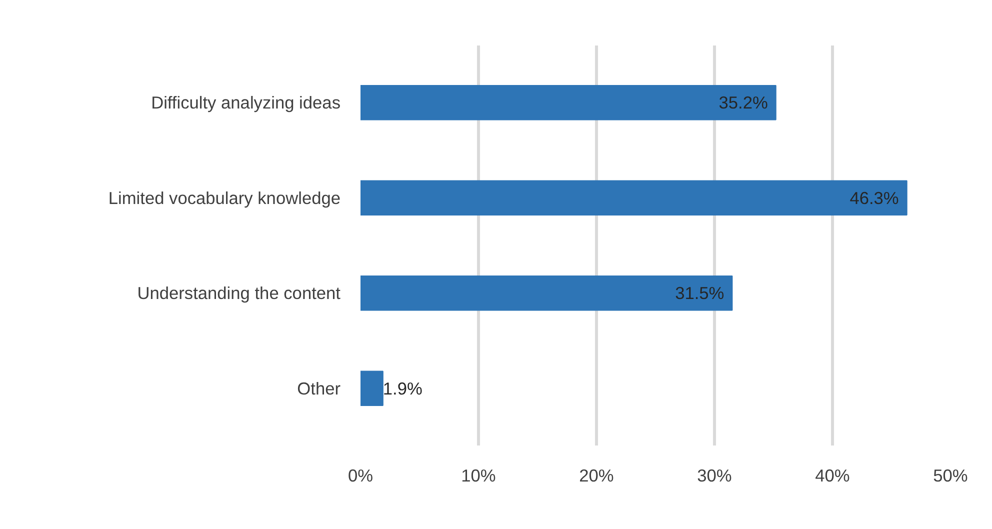  What do you see at coordinates (319, 388) in the screenshot?
I see `y-tick-label: Other` at bounding box center [319, 388].